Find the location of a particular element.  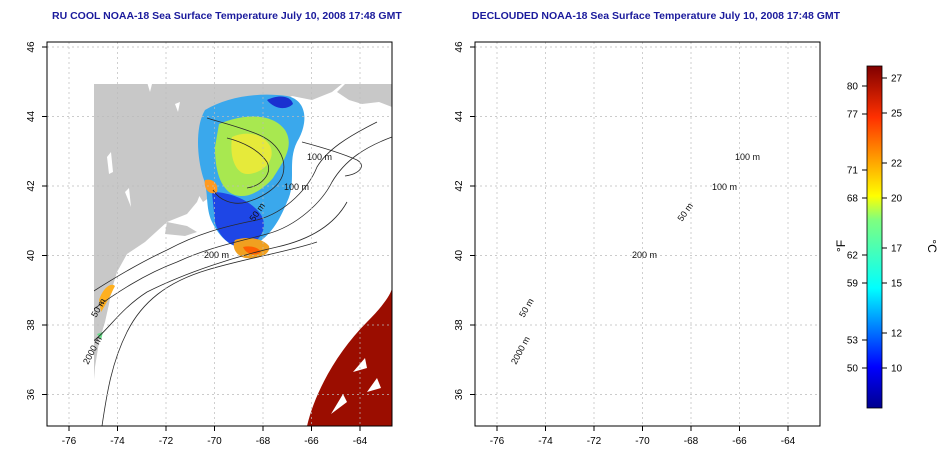

colorbar-f-tick: 71 is located at coordinates (853, 171).